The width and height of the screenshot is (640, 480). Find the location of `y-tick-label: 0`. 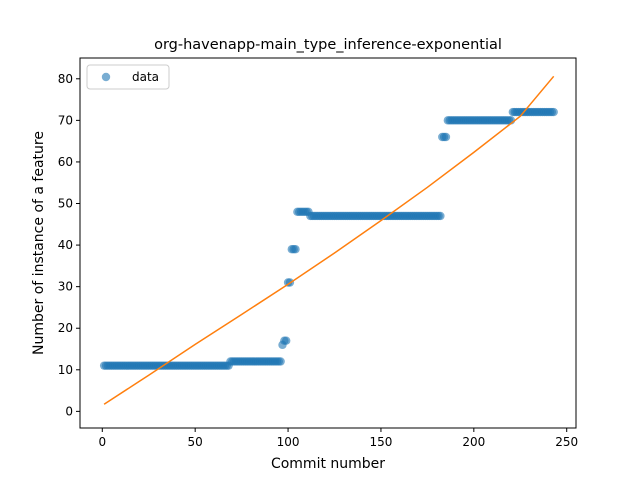

y-tick-label: 0 is located at coordinates (69, 411).